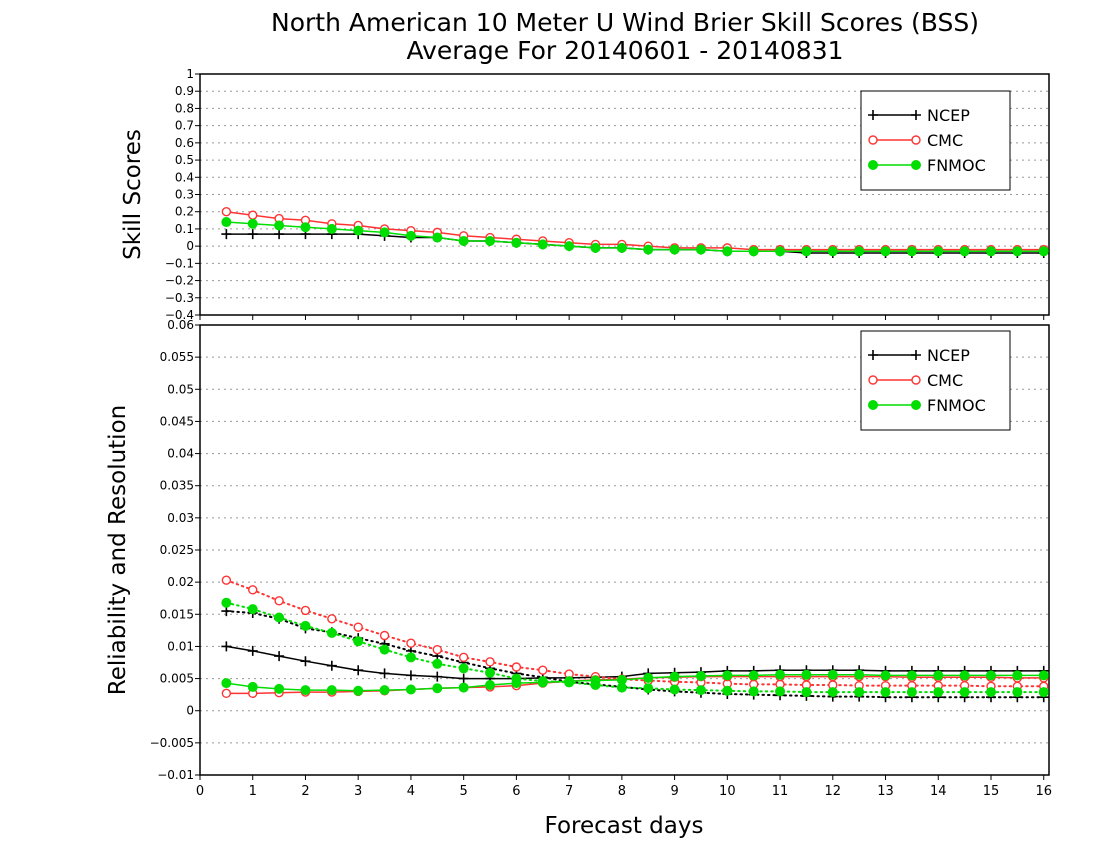 The height and width of the screenshot is (850, 1100). I want to click on x-tick-label: 10, so click(727, 791).